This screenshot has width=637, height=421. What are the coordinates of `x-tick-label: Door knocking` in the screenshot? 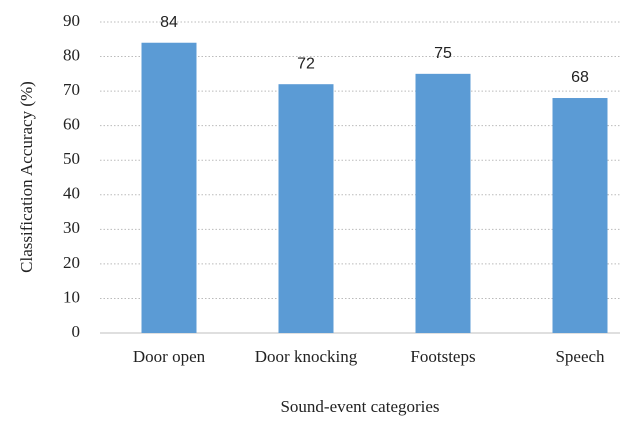 It's located at (306, 356).